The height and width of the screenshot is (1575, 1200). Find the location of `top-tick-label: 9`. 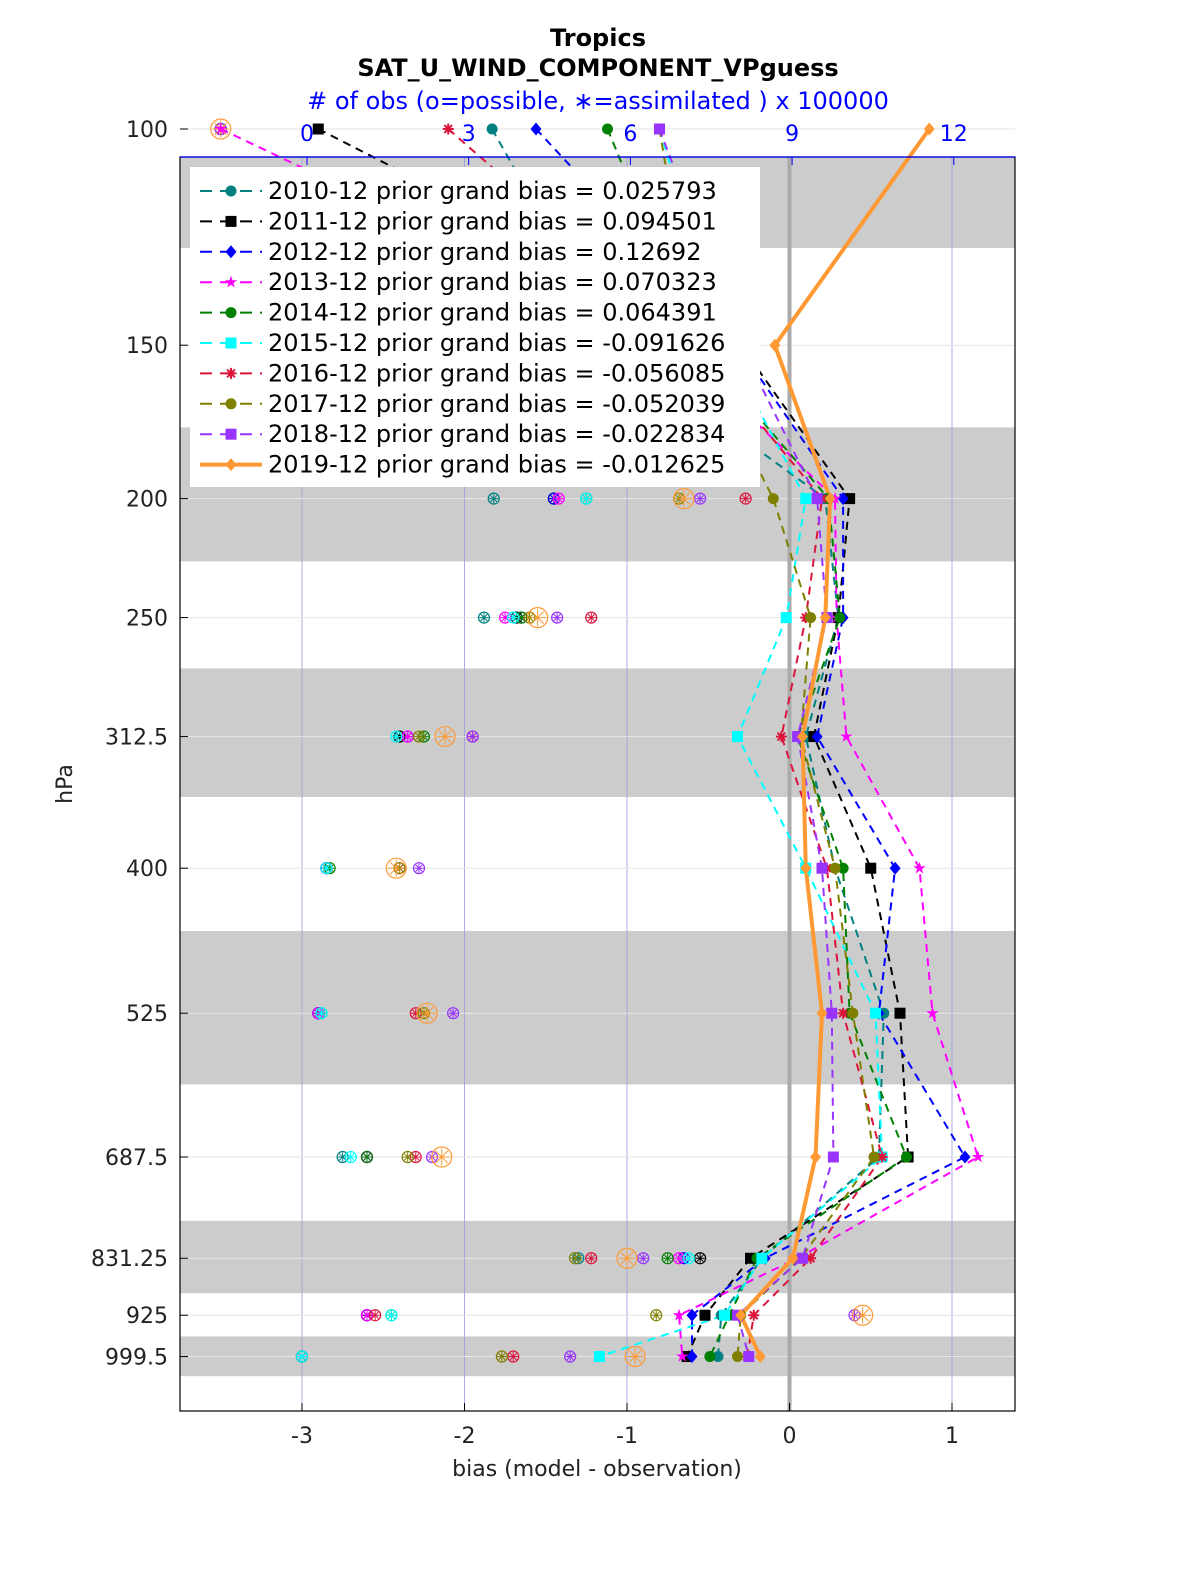

top-tick-label: 9 is located at coordinates (792, 134).